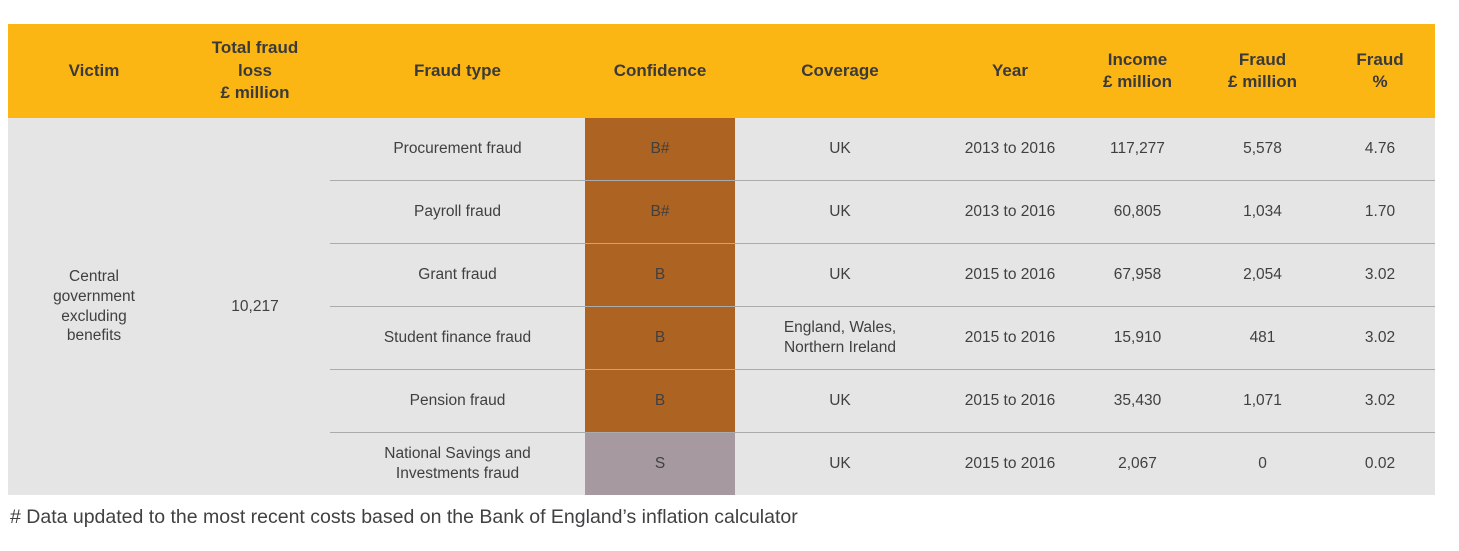 The width and height of the screenshot is (1459, 551). I want to click on header-cell-fraud-amount: Fraud £ million, so click(1262, 71).